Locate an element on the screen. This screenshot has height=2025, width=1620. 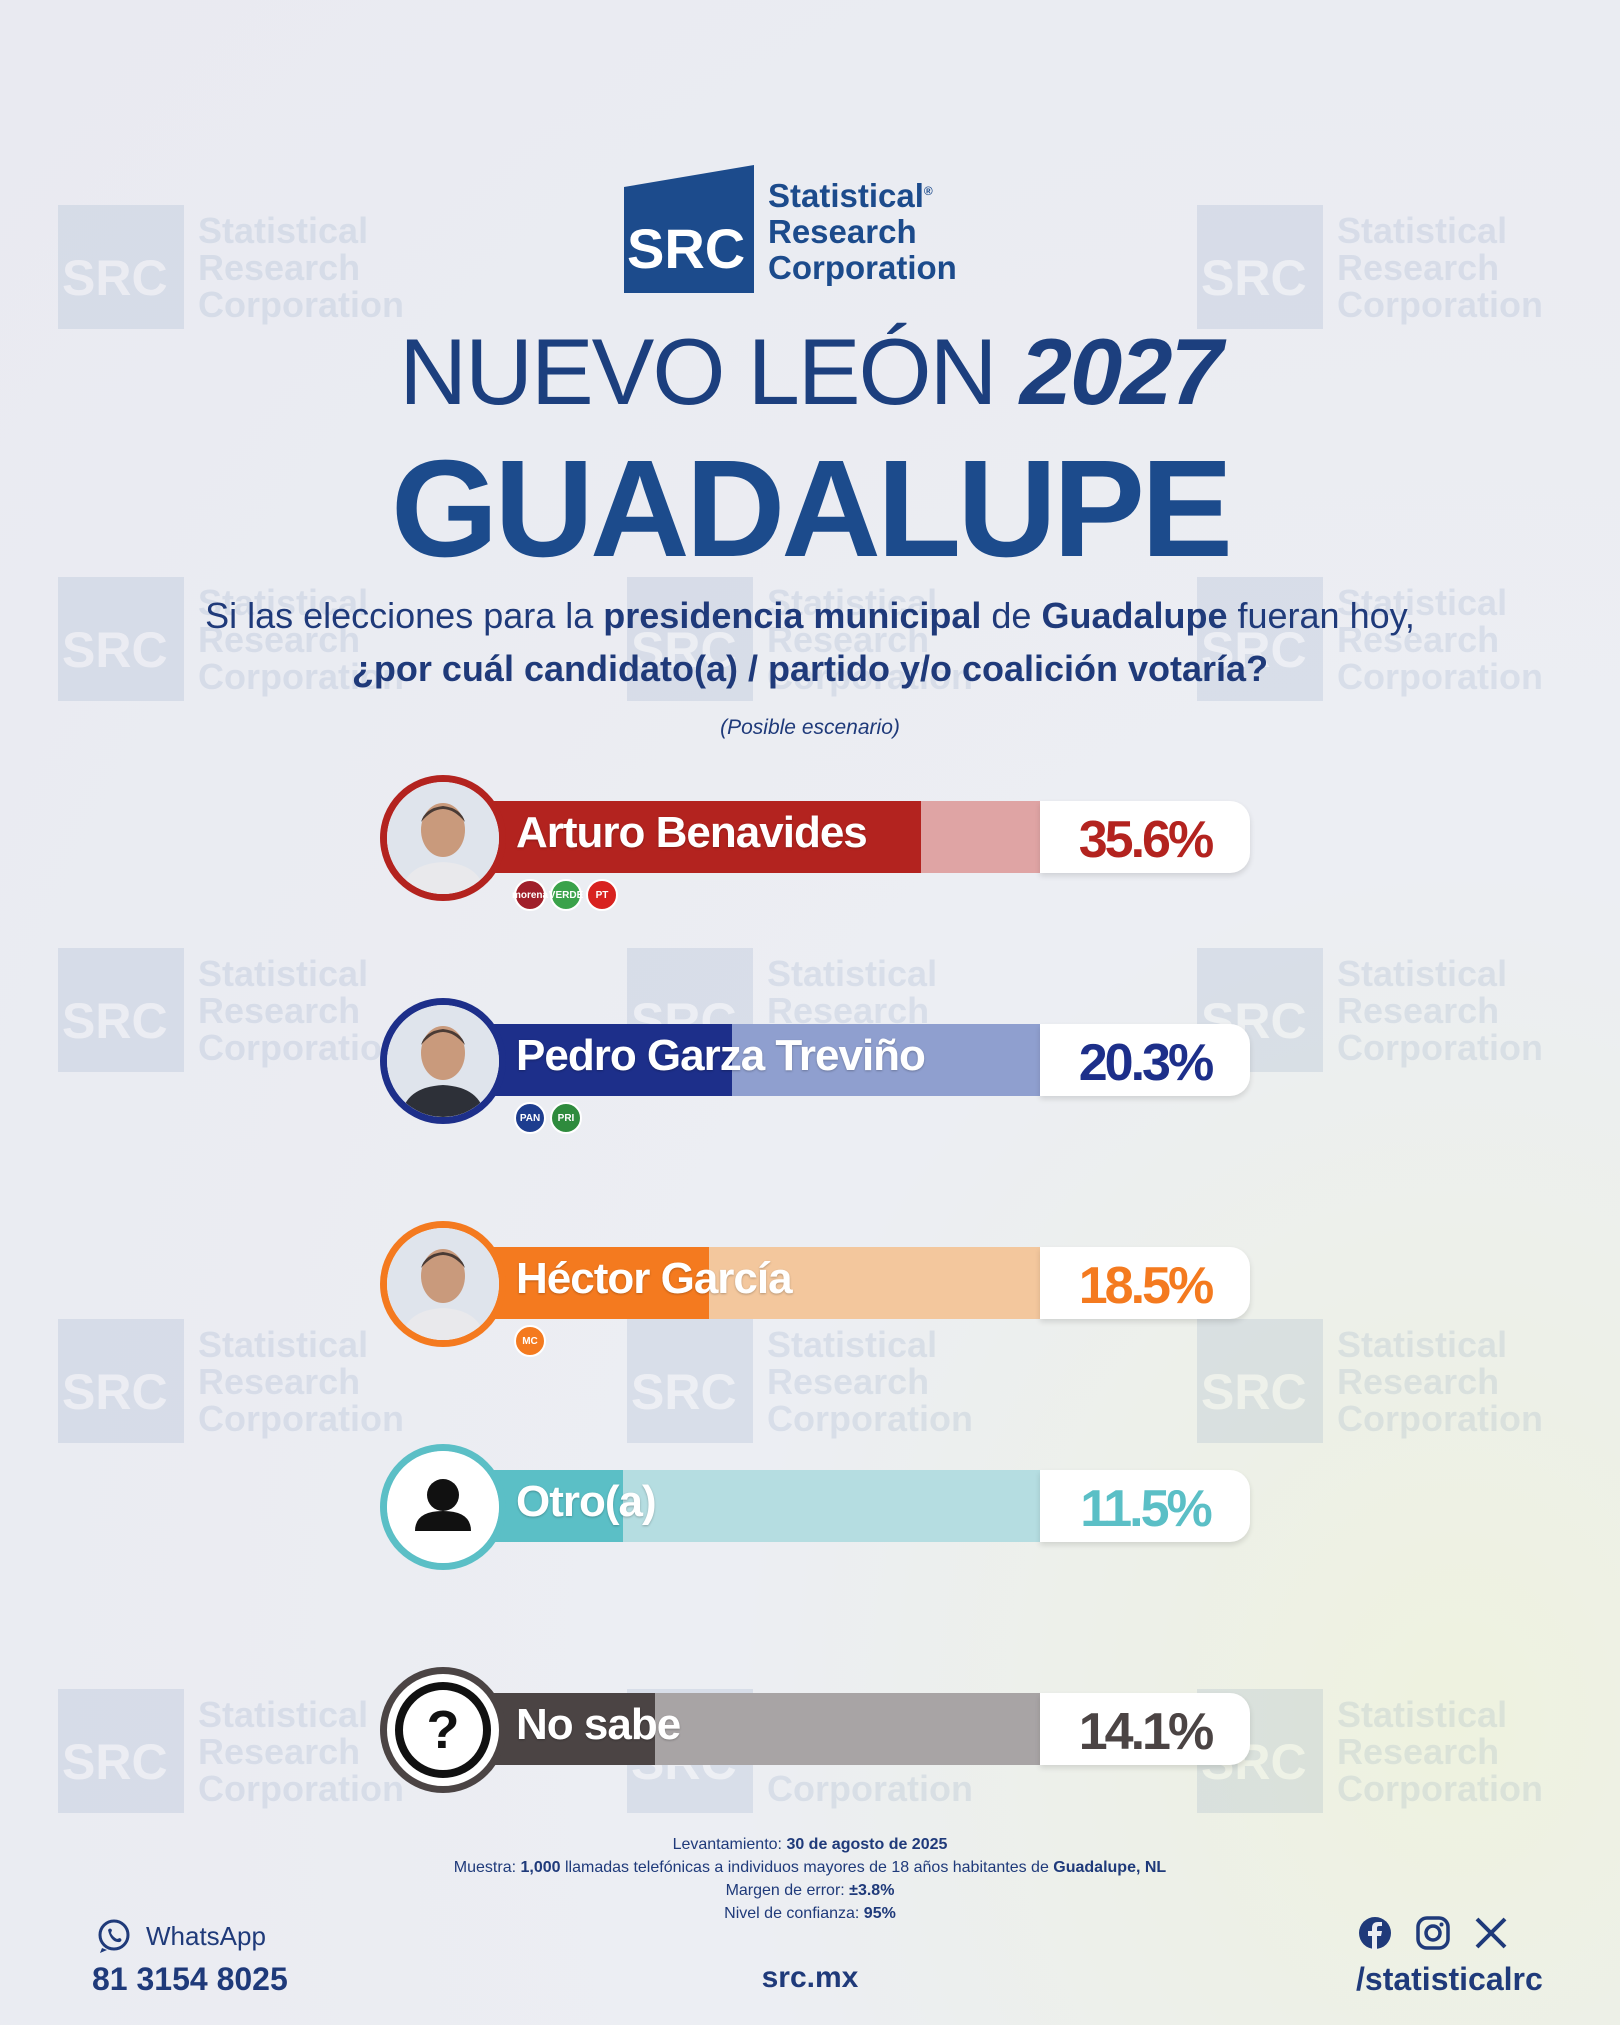
bar-row: Pedro Garza Treviño 20.3% PAN PRI is located at coordinates (815, 1066).